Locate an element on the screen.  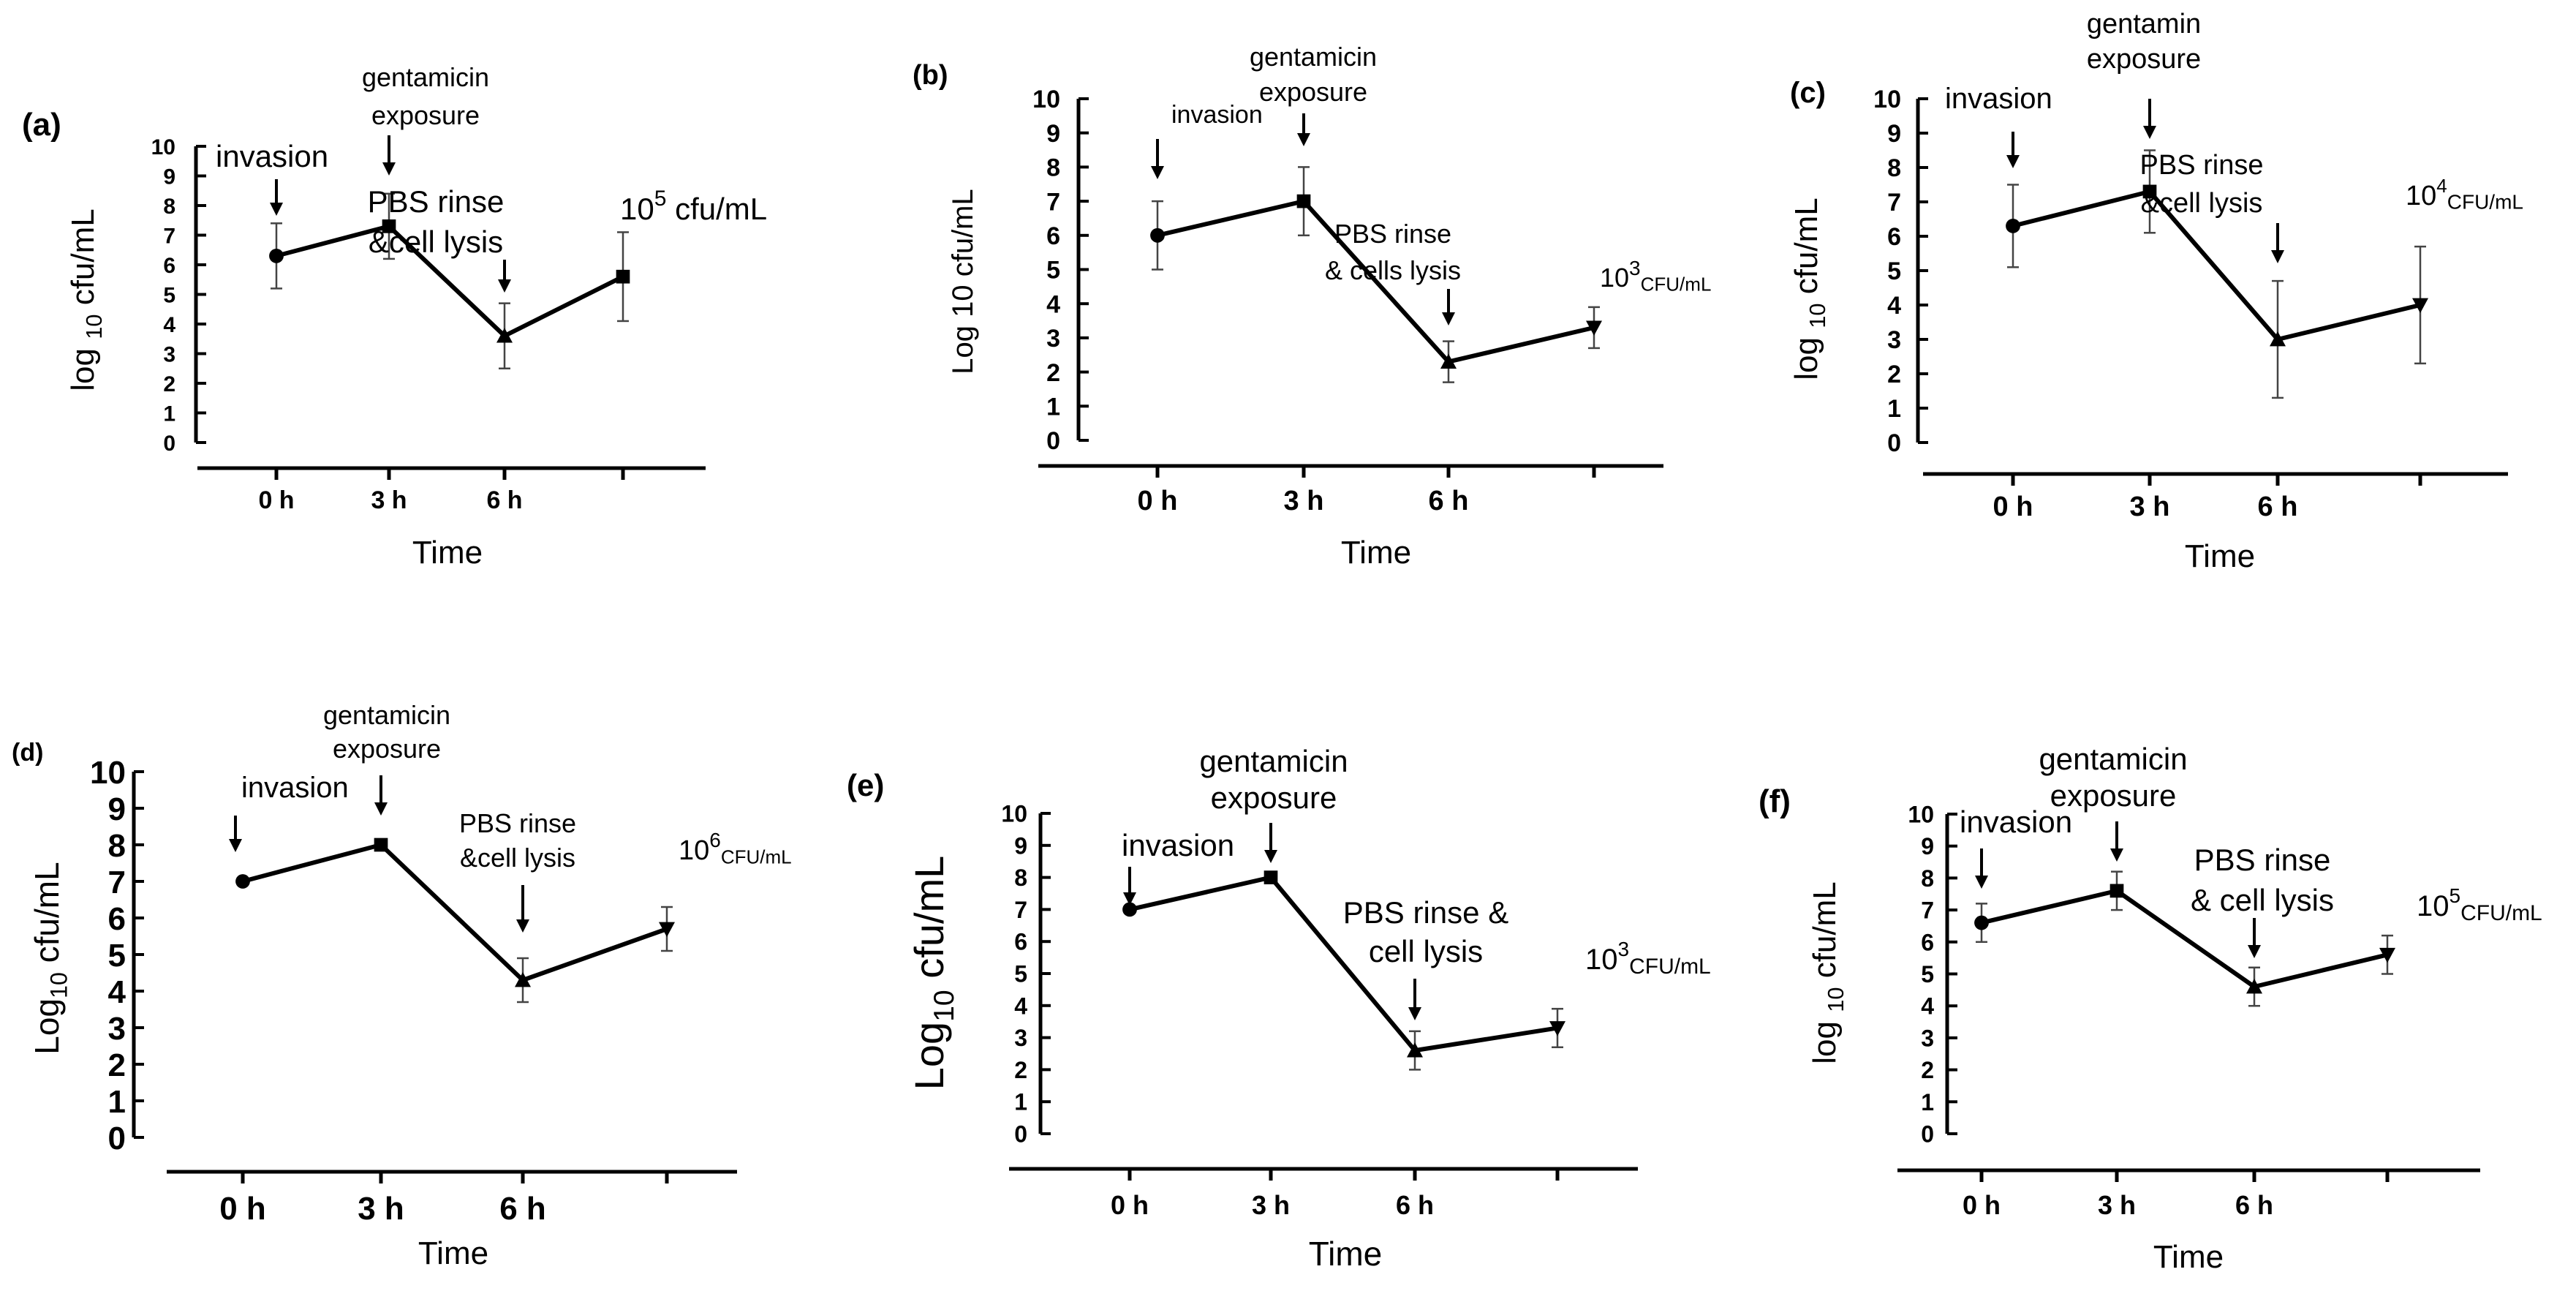
end-value-label: 106CFU/mL is located at coordinates (735, 848).